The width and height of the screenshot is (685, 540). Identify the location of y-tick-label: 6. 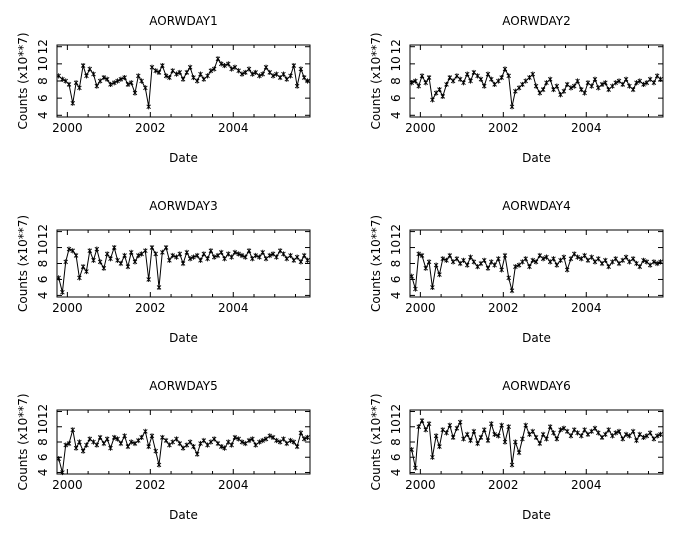
(396, 98).